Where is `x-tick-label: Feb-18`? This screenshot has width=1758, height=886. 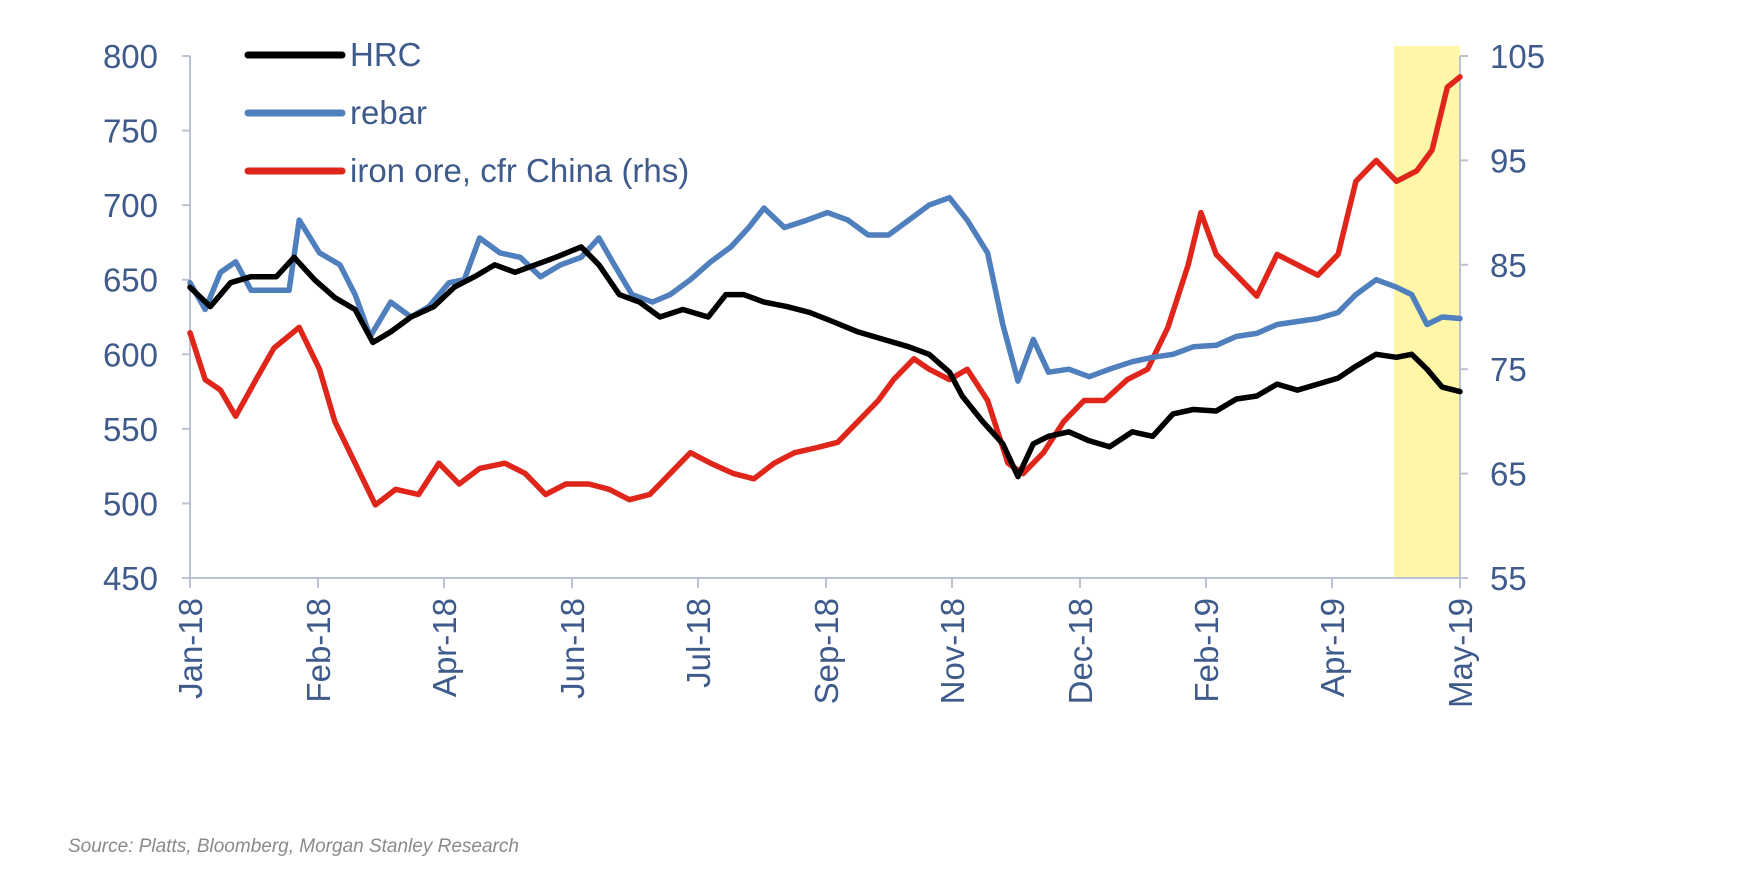
x-tick-label: Feb-18 is located at coordinates (318, 650).